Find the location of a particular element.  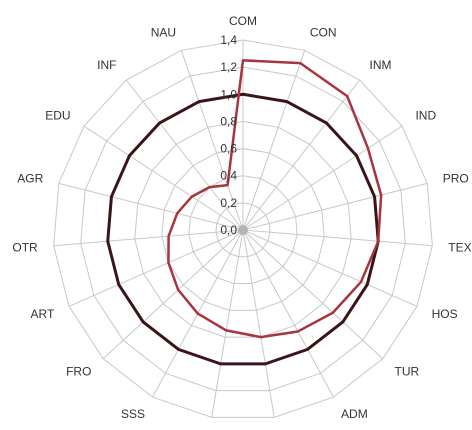

spoke-tex is located at coordinates (337, 238).